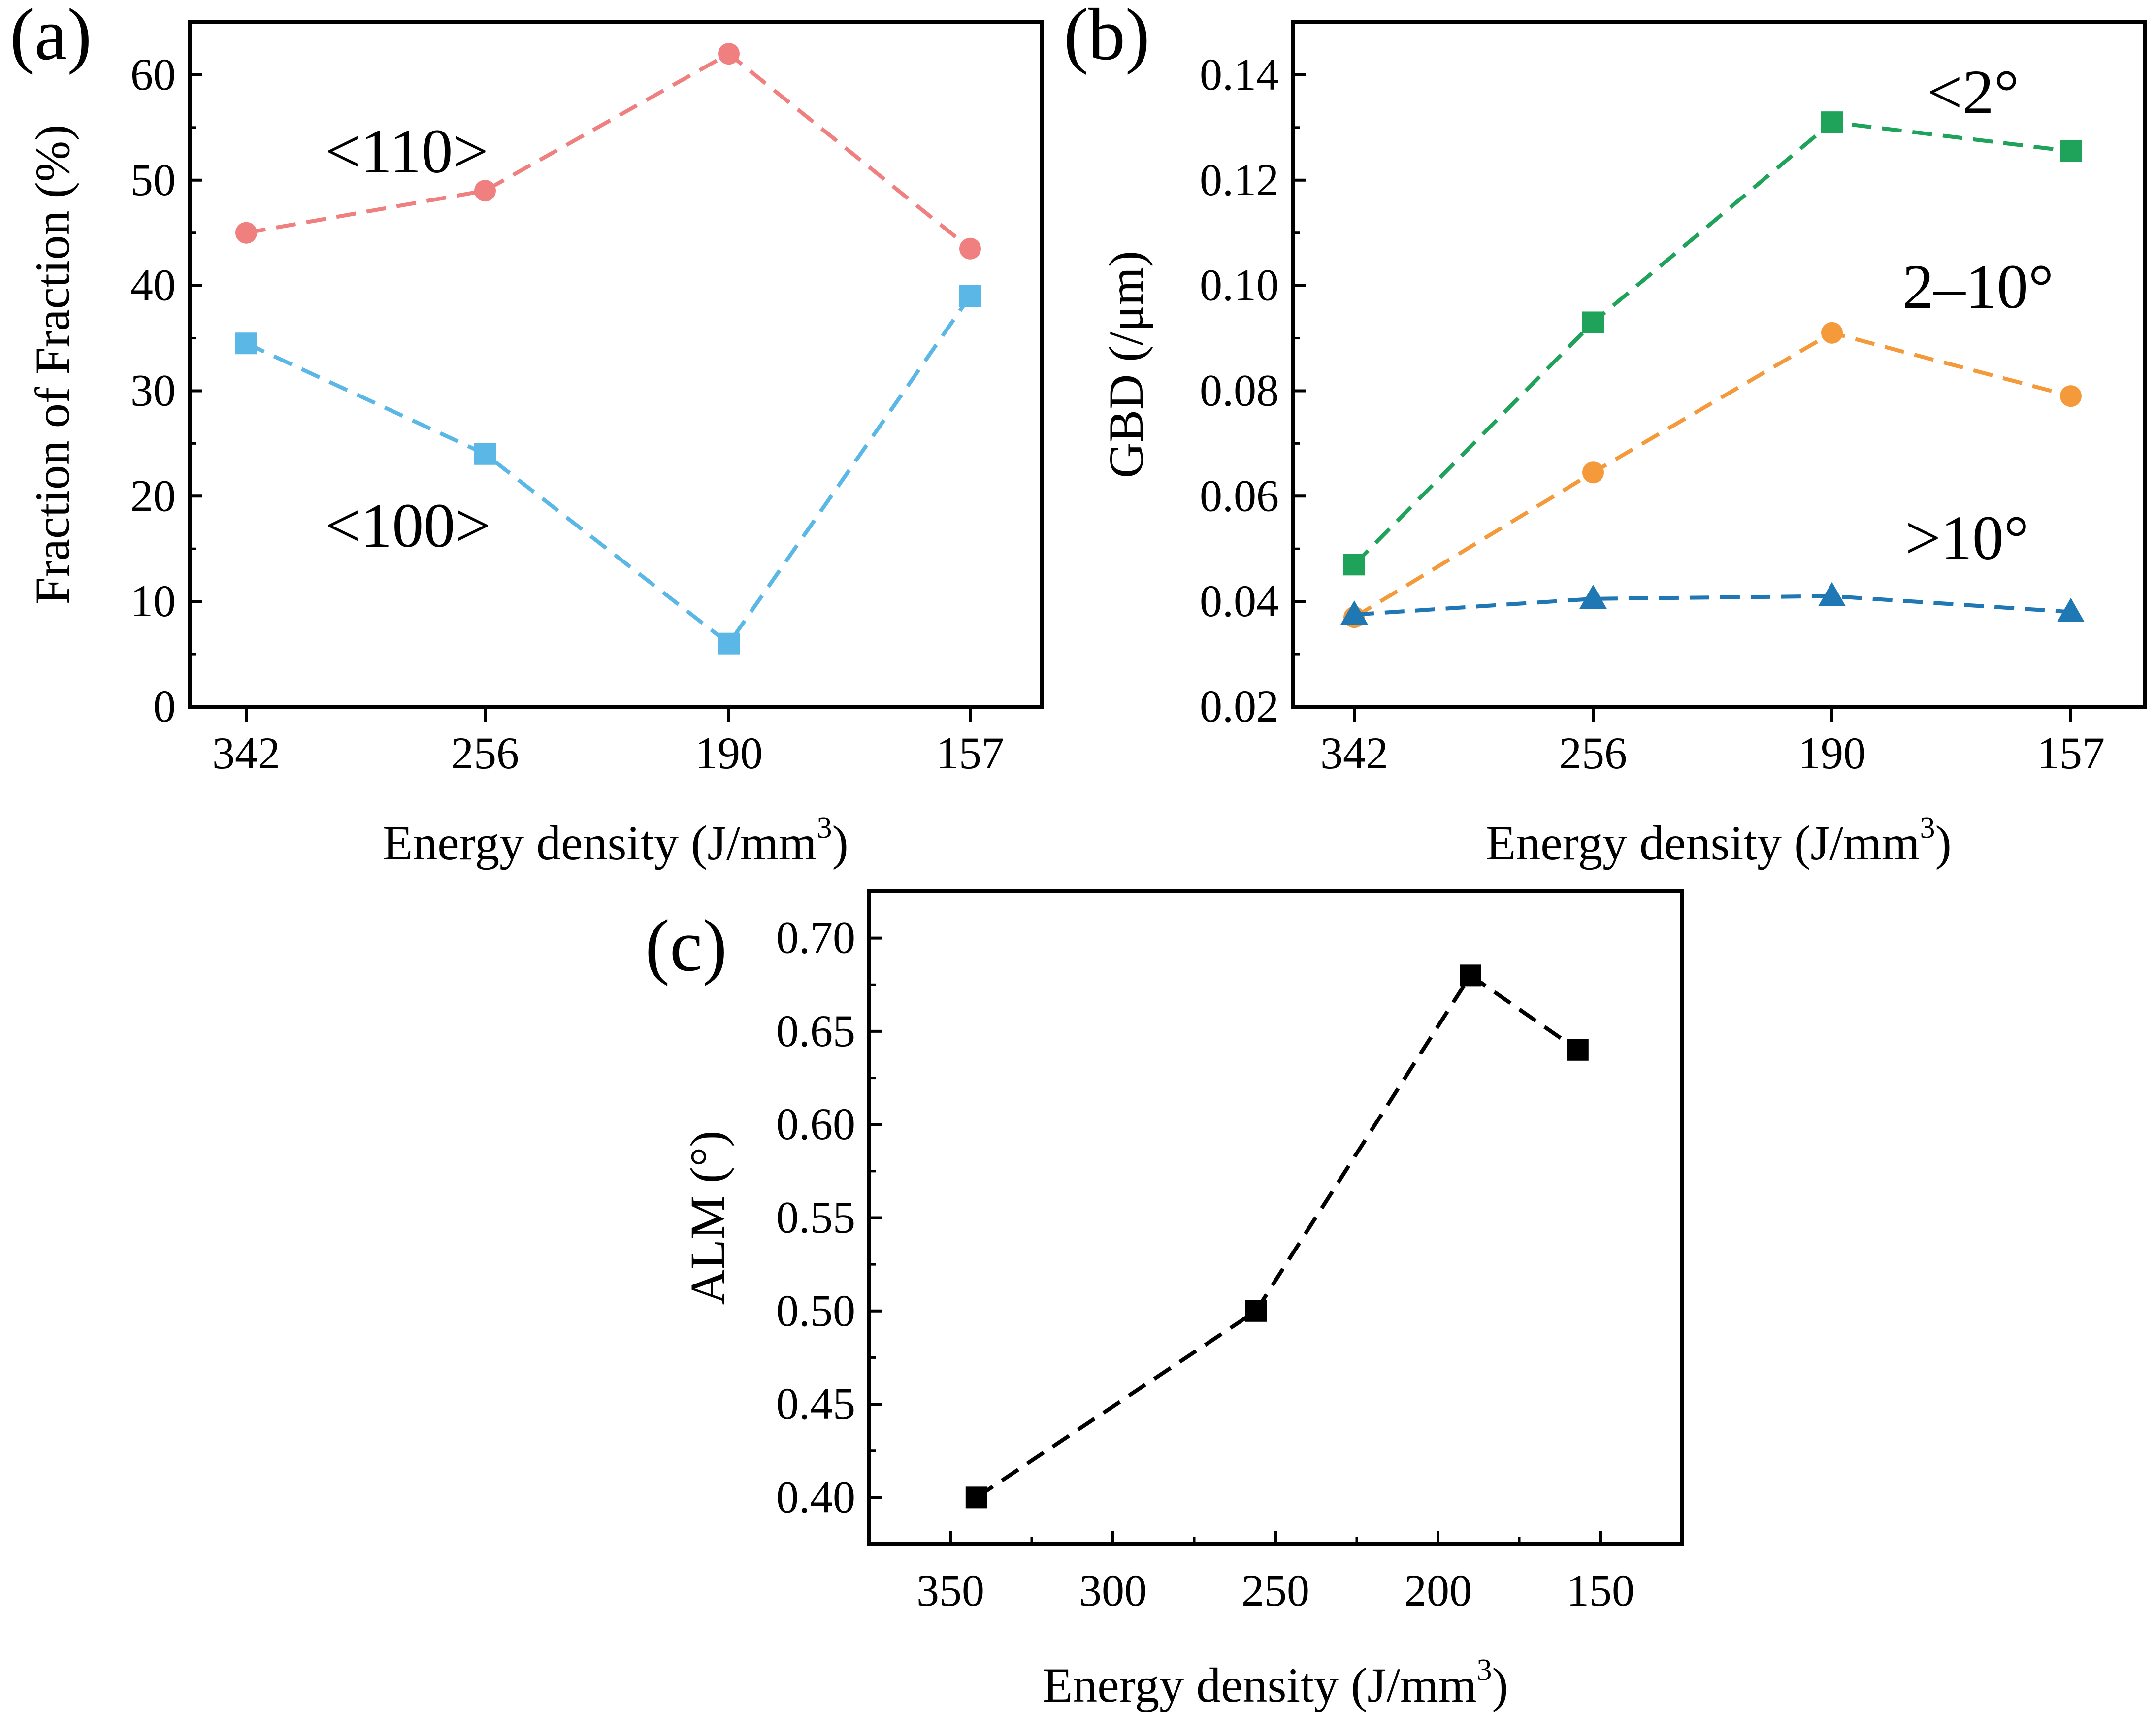 The image size is (2156, 1712). I want to click on y-tick-label: 0.40, so click(816, 1497).